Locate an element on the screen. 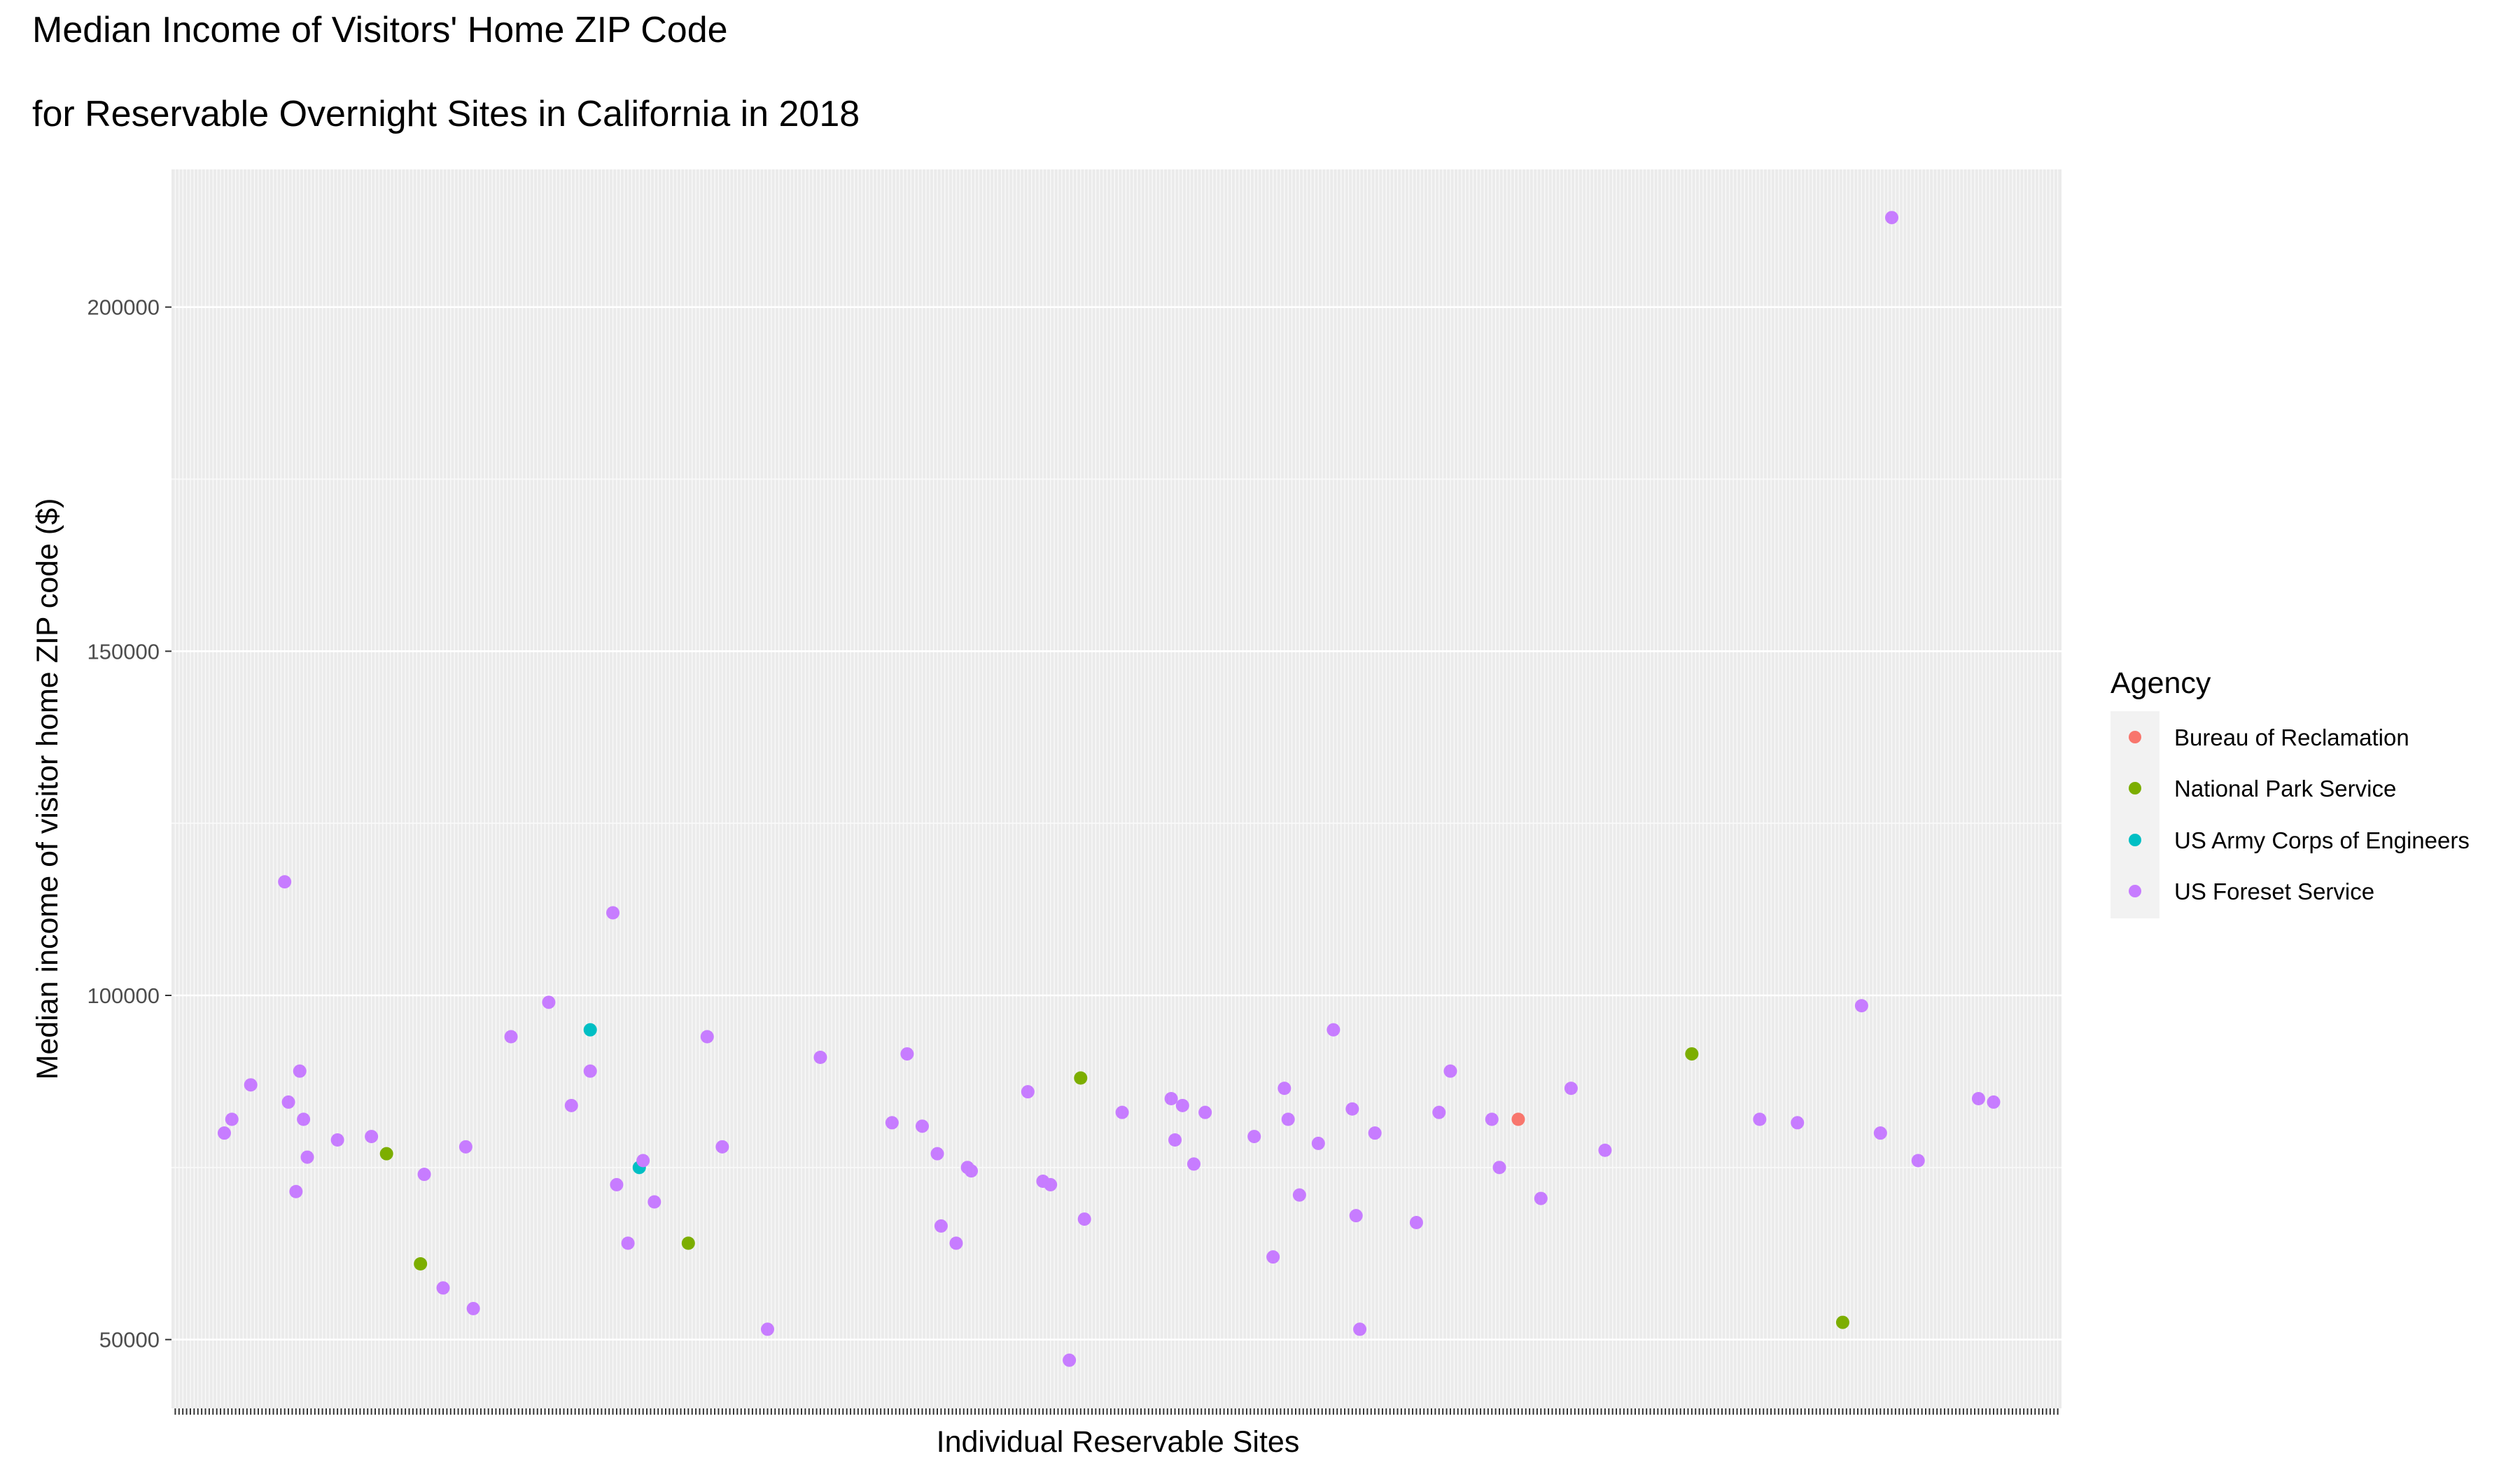 Image resolution: width=2520 pixels, height=1470 pixels. legend-label-bureau-of-reclamation: Bureau of Reclamation is located at coordinates (2291, 737).